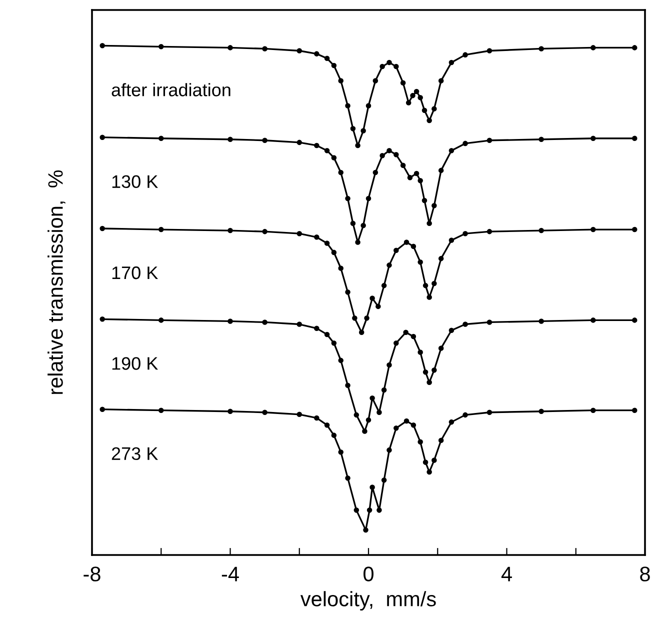 This screenshot has height=625, width=659. What do you see at coordinates (506, 574) in the screenshot?
I see `x-tick-label: 4` at bounding box center [506, 574].